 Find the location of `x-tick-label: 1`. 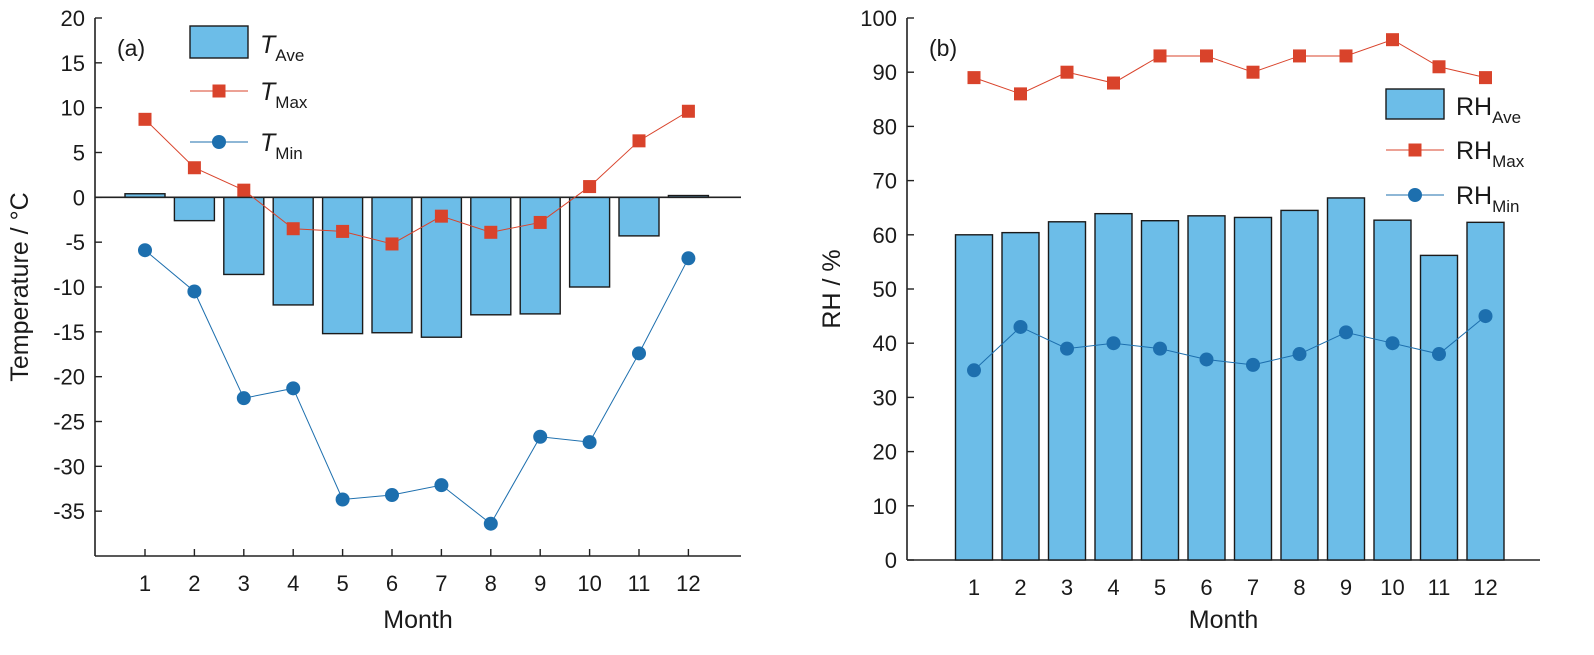

x-tick-label: 1 is located at coordinates (145, 583).